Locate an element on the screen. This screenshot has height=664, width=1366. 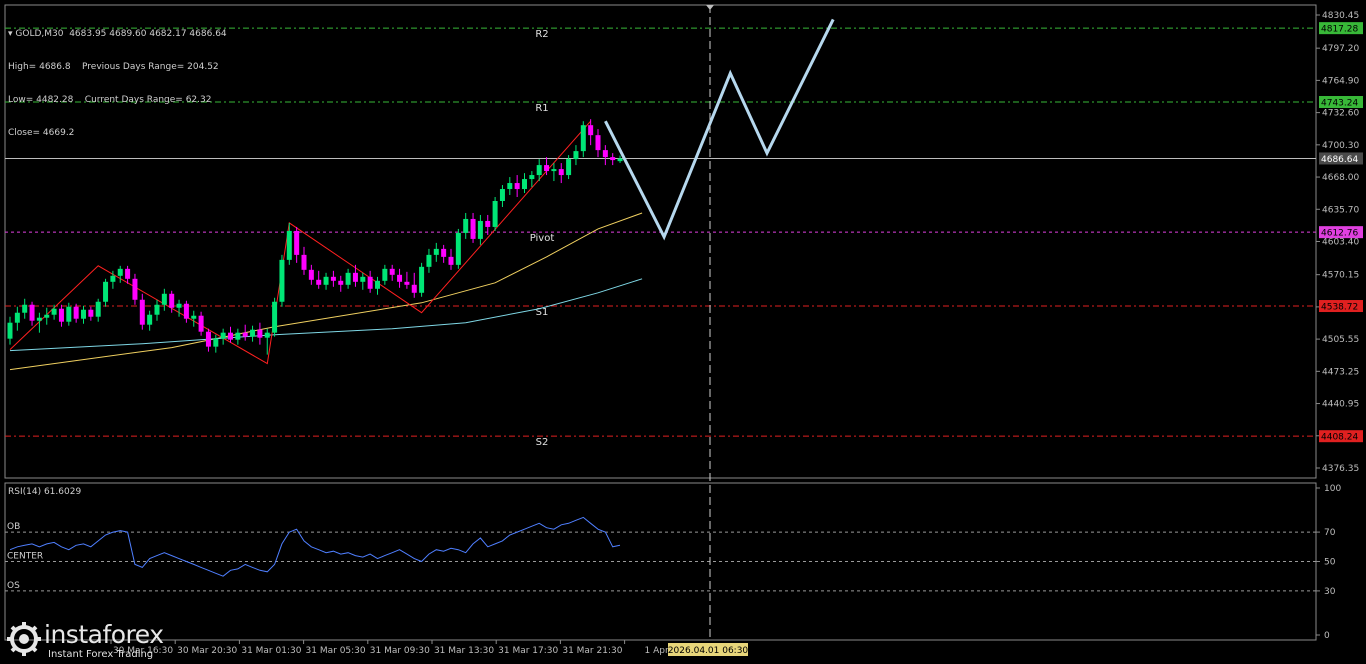
time-tick-label: 31 Mar 13:30 is located at coordinates (464, 651).